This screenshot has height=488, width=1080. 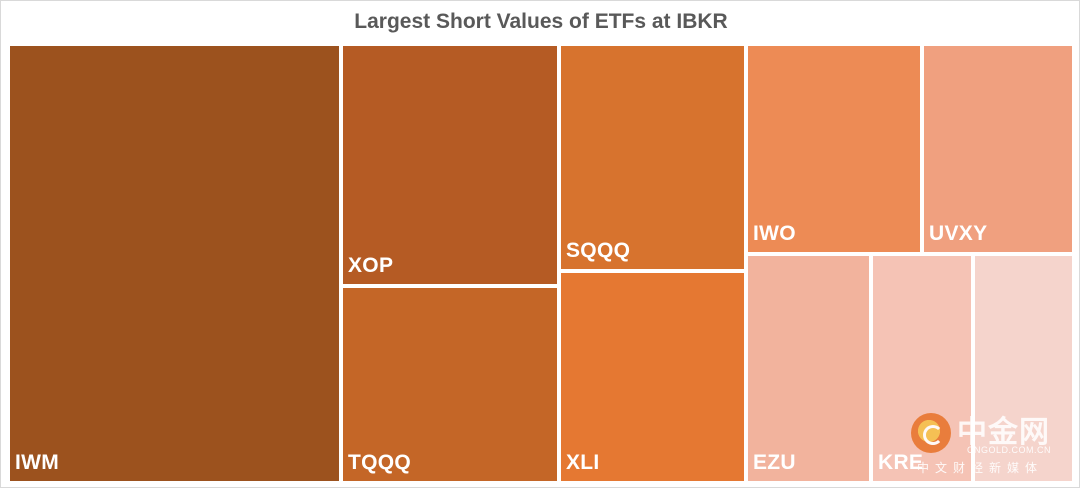 I want to click on treemap-tile-label: UVXY, so click(x=958, y=233).